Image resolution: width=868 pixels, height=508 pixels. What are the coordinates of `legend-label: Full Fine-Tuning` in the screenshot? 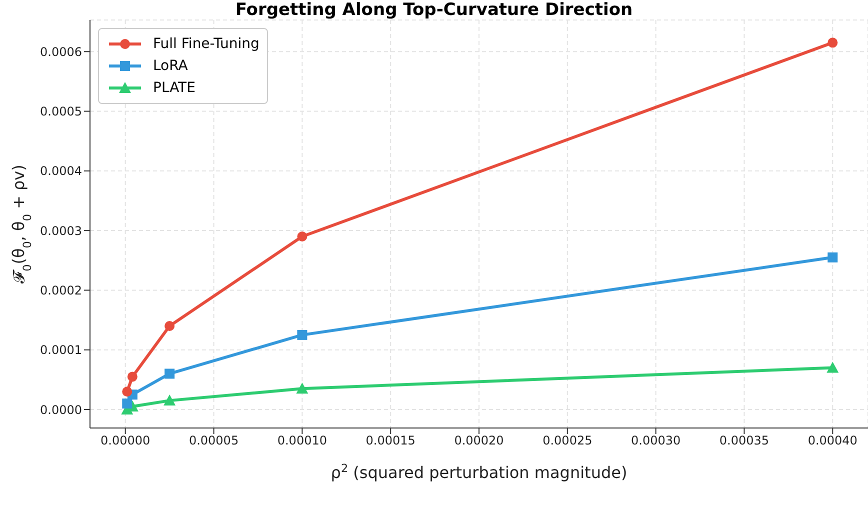 It's located at (206, 44).